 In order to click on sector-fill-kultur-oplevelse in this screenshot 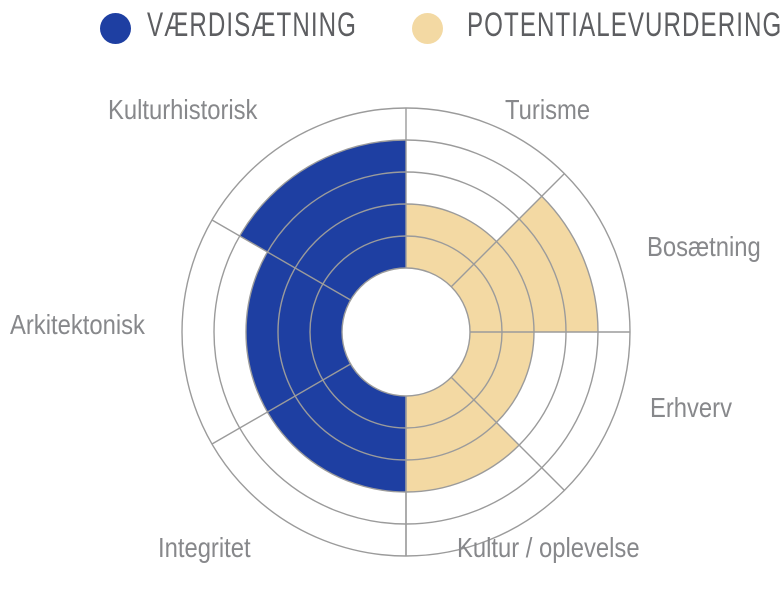, I will do `click(463, 434)`.